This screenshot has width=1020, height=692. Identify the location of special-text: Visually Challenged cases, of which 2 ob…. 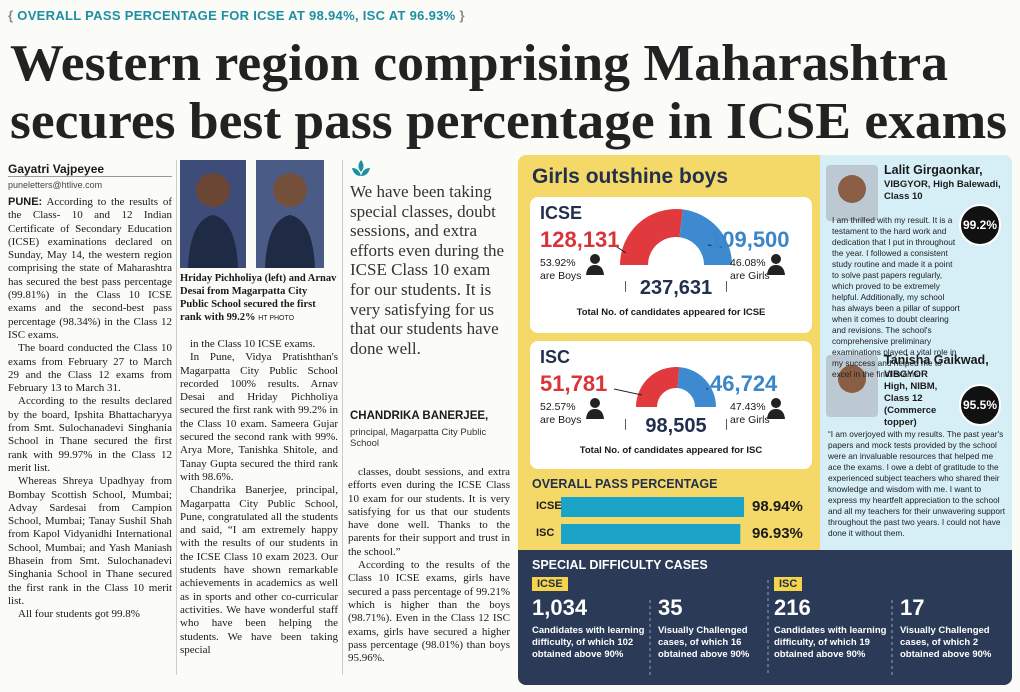
(946, 642).